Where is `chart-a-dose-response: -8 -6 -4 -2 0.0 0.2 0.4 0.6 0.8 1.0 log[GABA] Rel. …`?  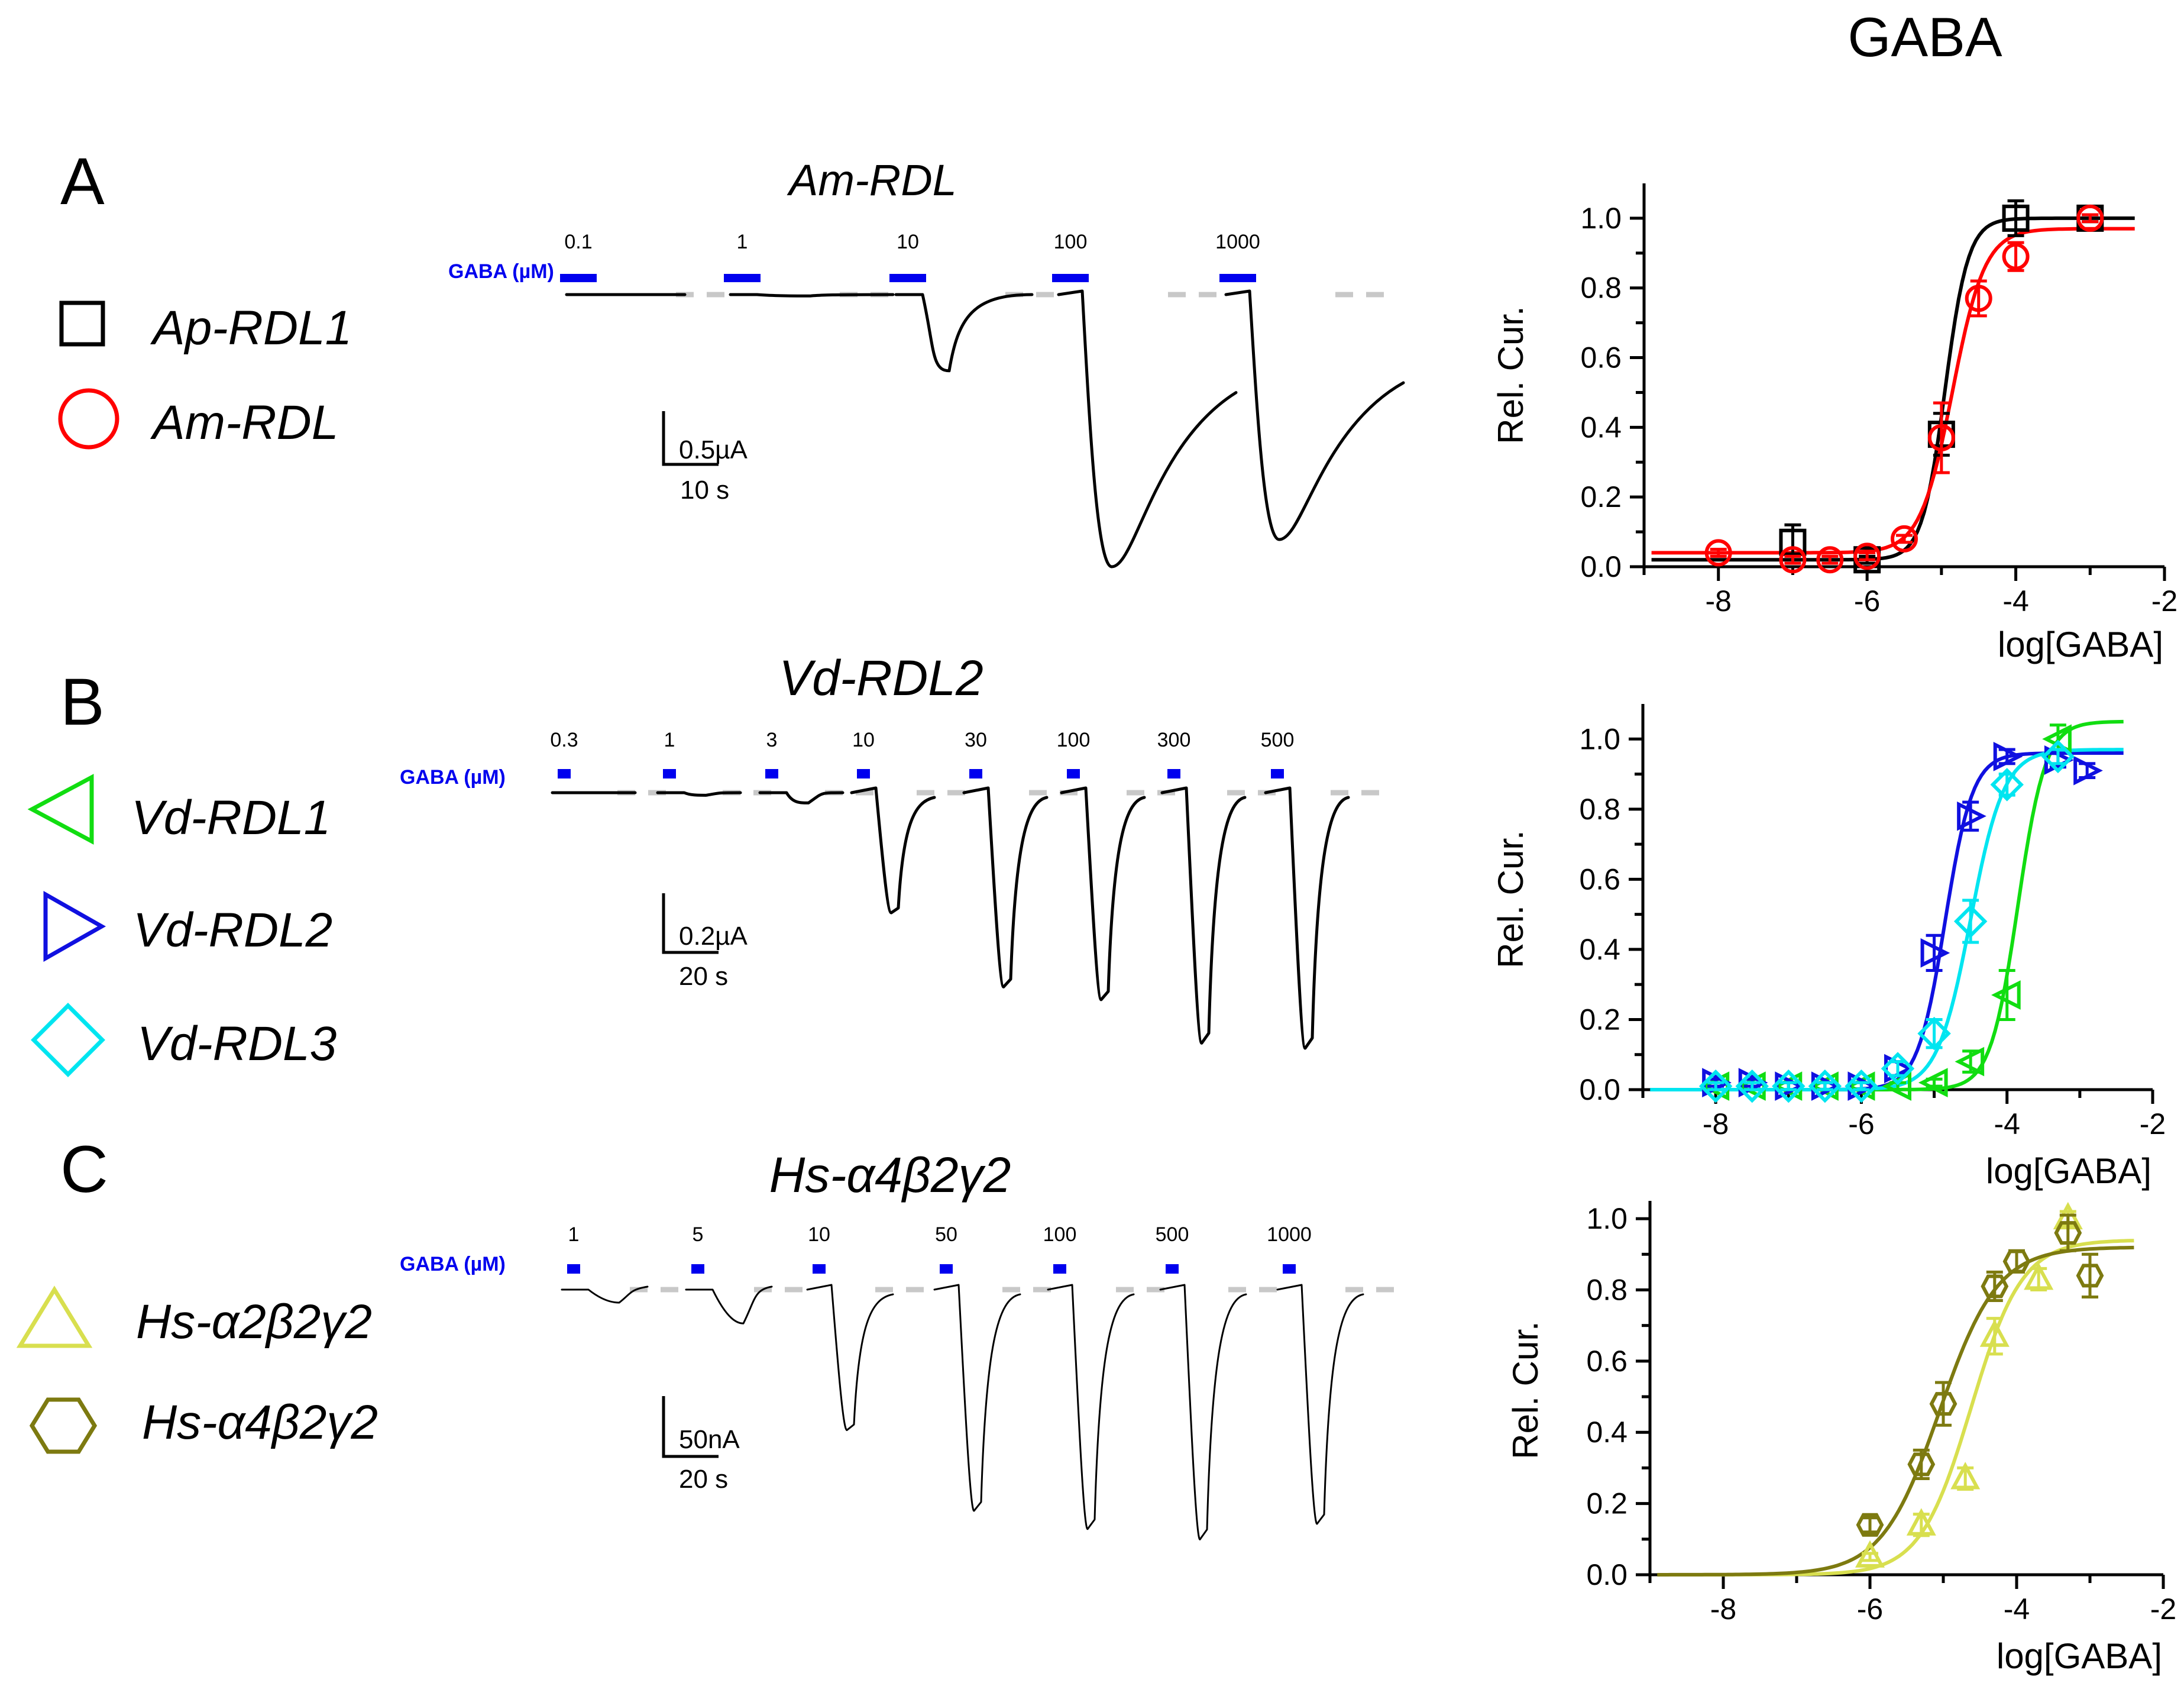 chart-a-dose-response: -8 -6 -4 -2 0.0 0.2 0.4 0.6 0.8 1.0 log[GABA] Rel. … is located at coordinates (1834, 423).